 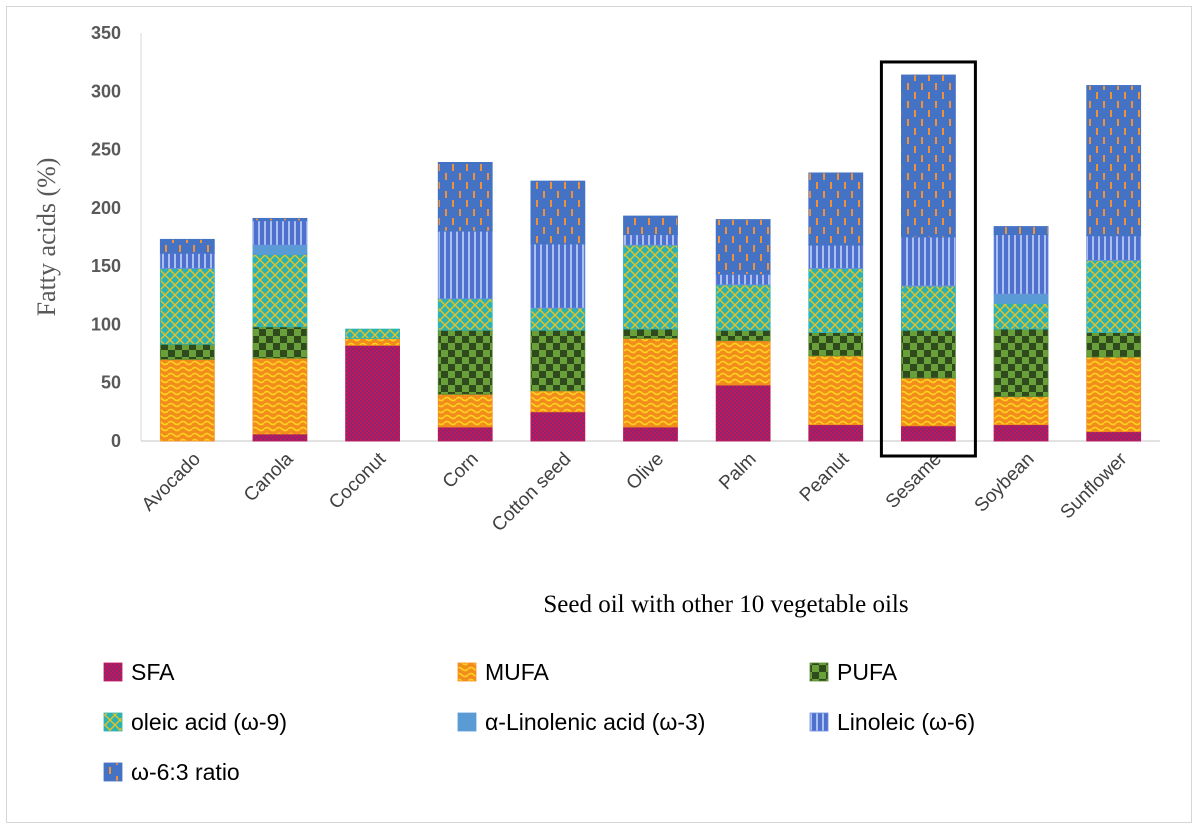 What do you see at coordinates (645, 471) in the screenshot?
I see `category-label-olive: Olive` at bounding box center [645, 471].